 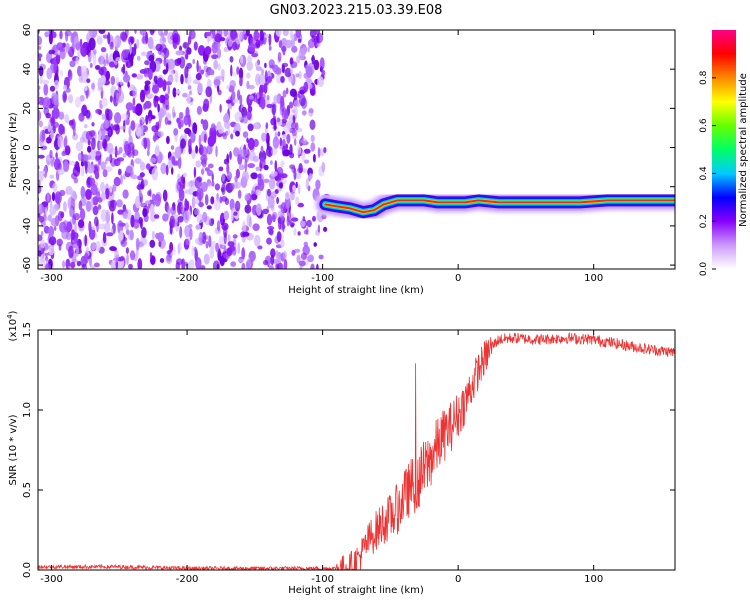 What do you see at coordinates (51, 278) in the screenshot?
I see `x-tick-label: -300` at bounding box center [51, 278].